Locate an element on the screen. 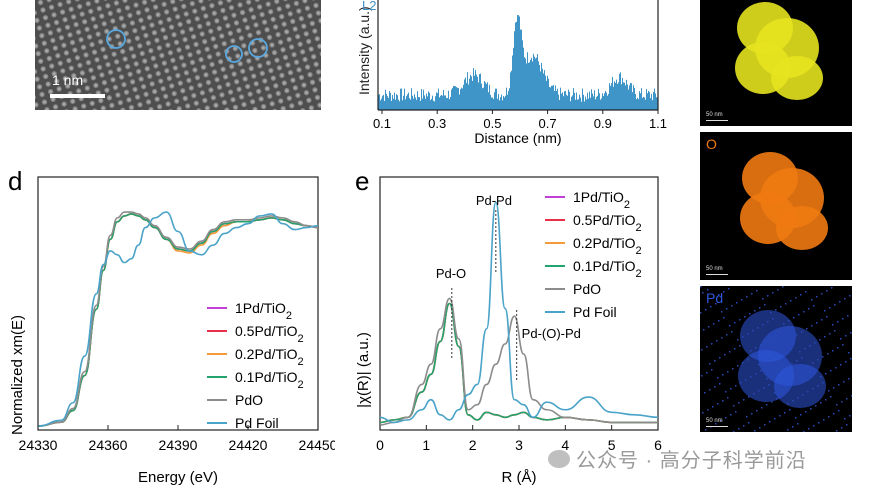  watermark: 公众号 · 高分子科学前沿 is located at coordinates (677, 458).